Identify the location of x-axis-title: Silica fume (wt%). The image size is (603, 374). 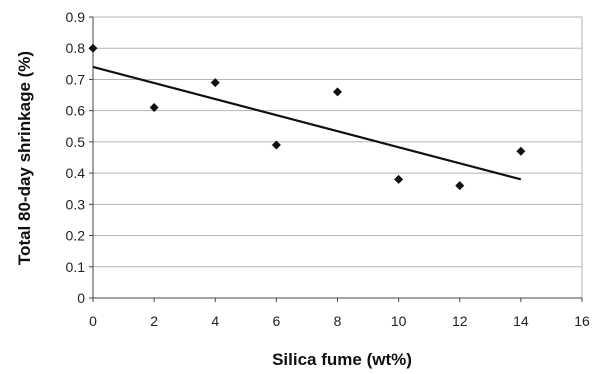
(342, 359).